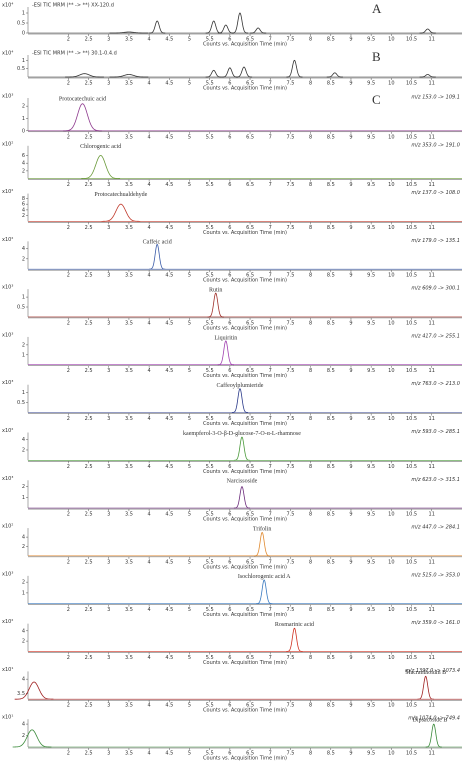  I want to click on compound-name: Dipsacoside B, so click(430, 721).